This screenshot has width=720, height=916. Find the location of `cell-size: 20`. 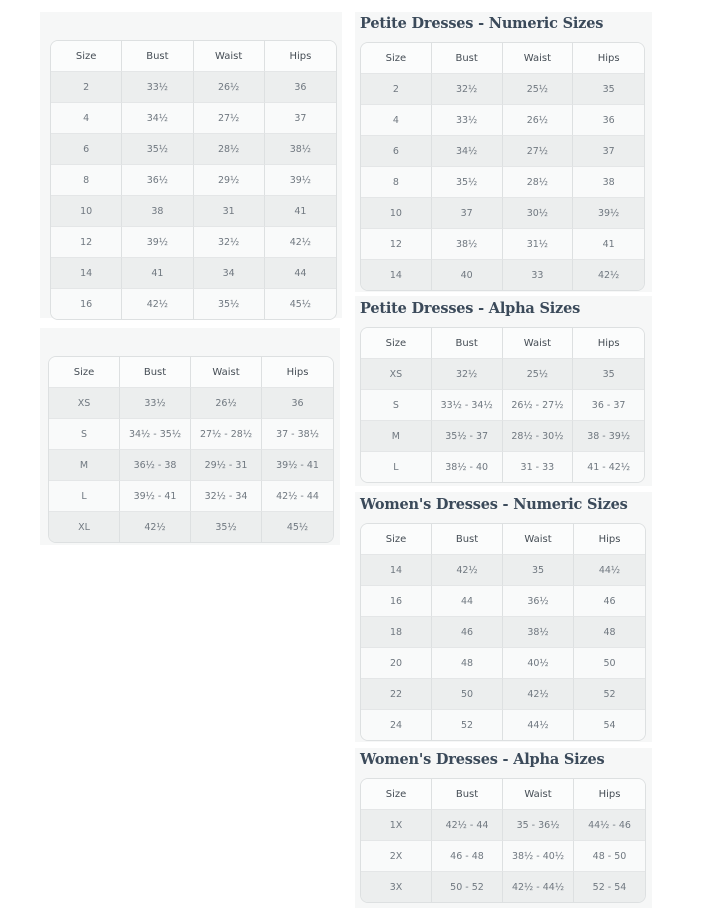

cell-size: 20 is located at coordinates (396, 662).